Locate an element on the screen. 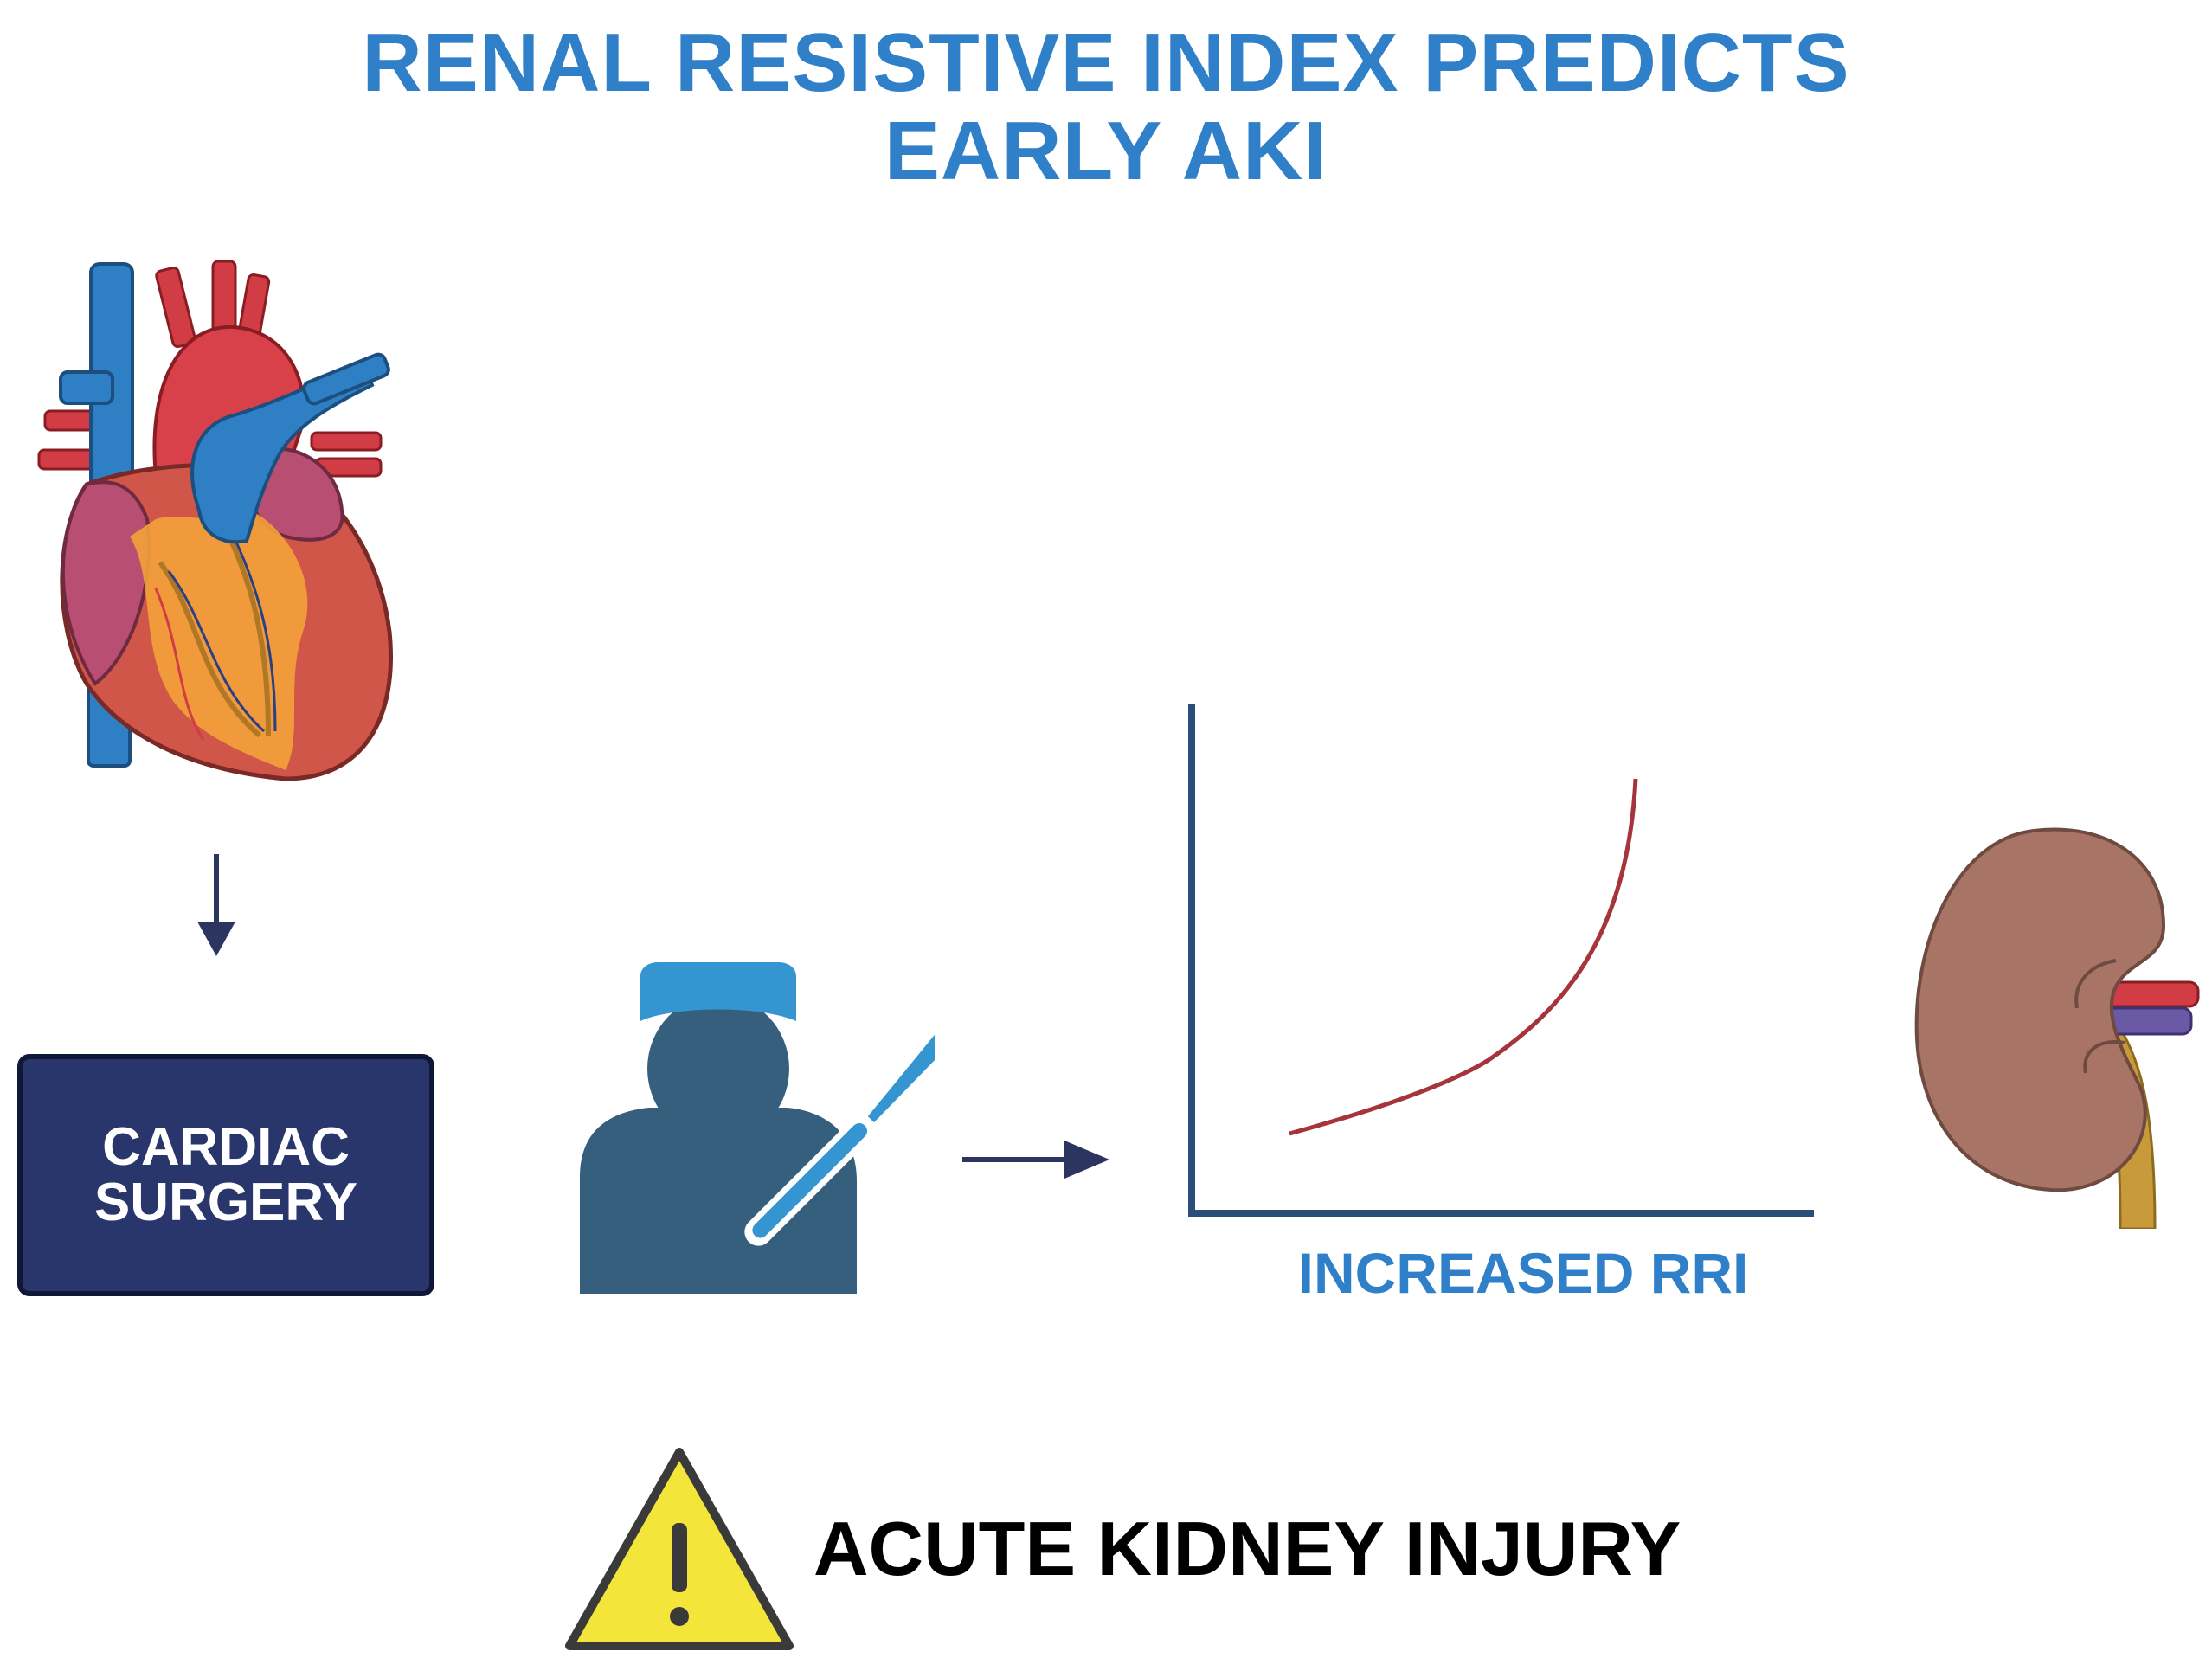  rri-graph is located at coordinates (1501, 960).